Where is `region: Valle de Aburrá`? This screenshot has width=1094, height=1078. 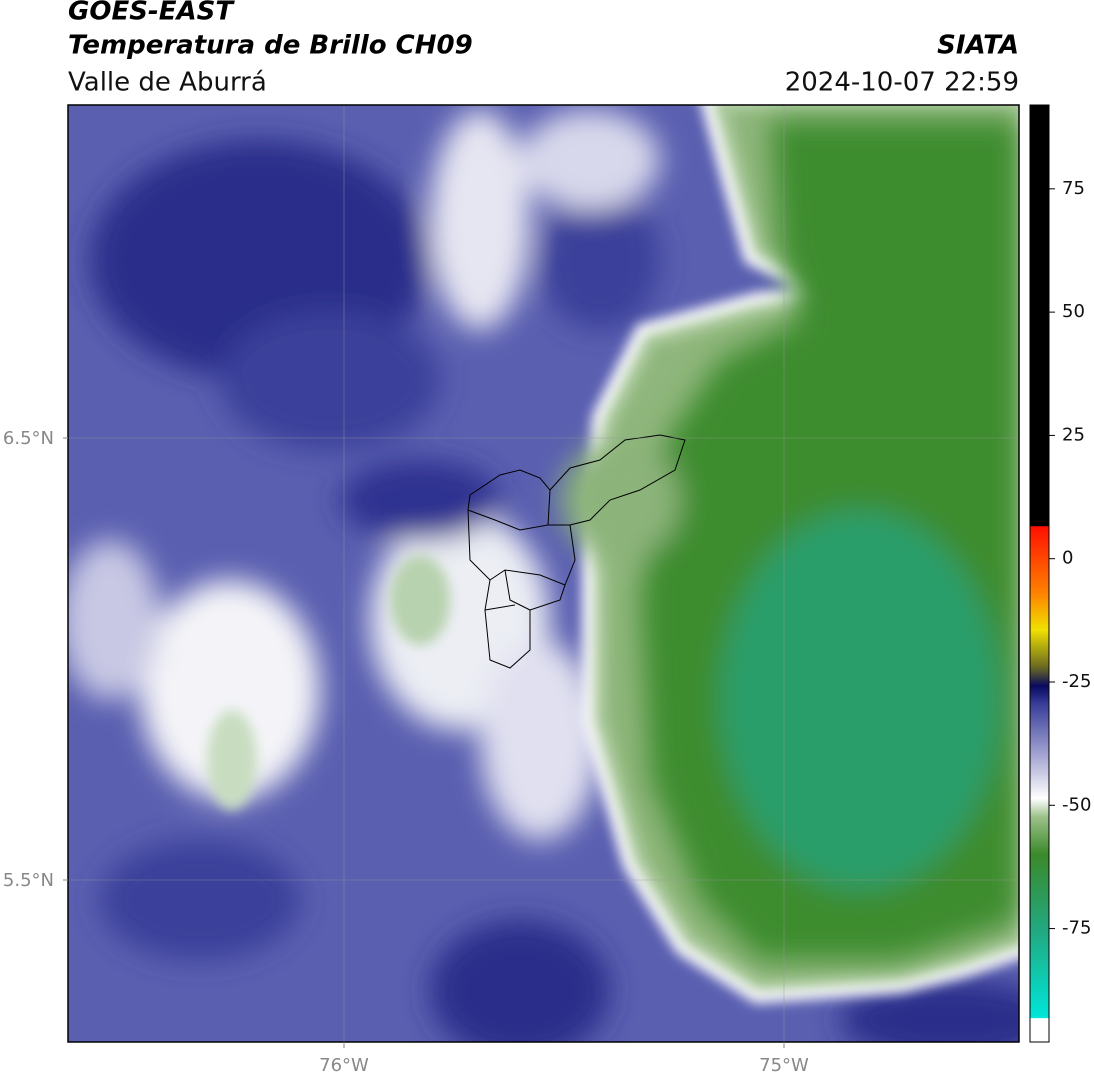 region: Valle de Aburrá is located at coordinates (167, 83).